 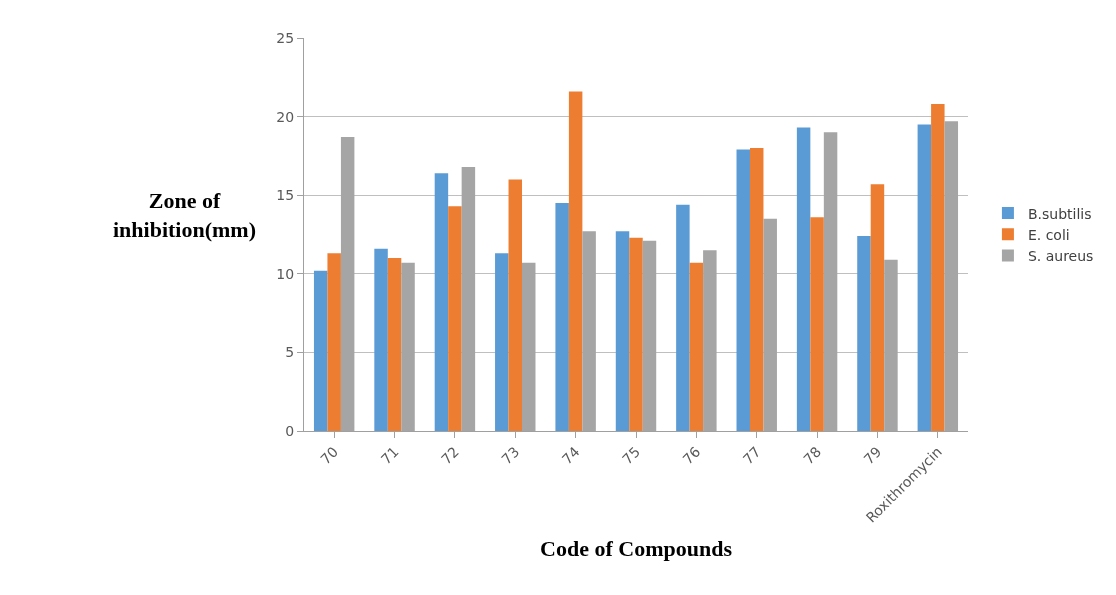 I want to click on x-tick-label: 70, so click(x=329, y=455).